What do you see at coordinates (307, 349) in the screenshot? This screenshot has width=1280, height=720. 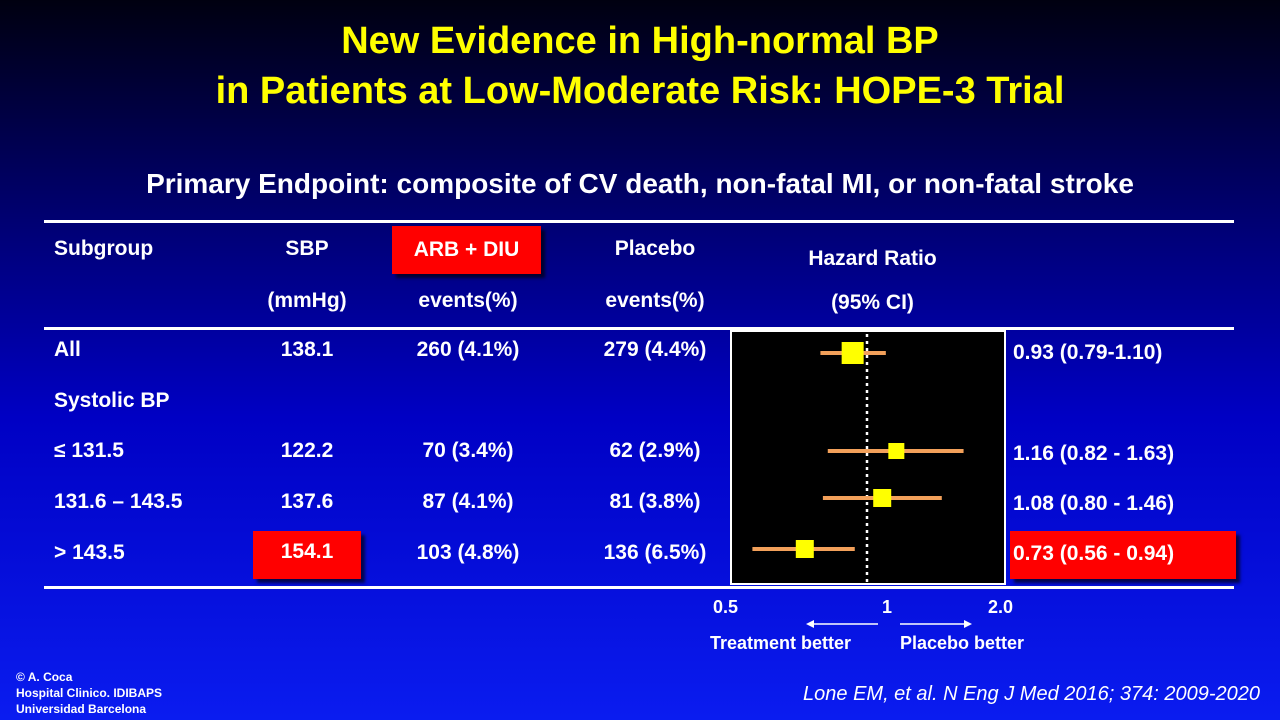 I see `row-all-sbp: 138.1` at bounding box center [307, 349].